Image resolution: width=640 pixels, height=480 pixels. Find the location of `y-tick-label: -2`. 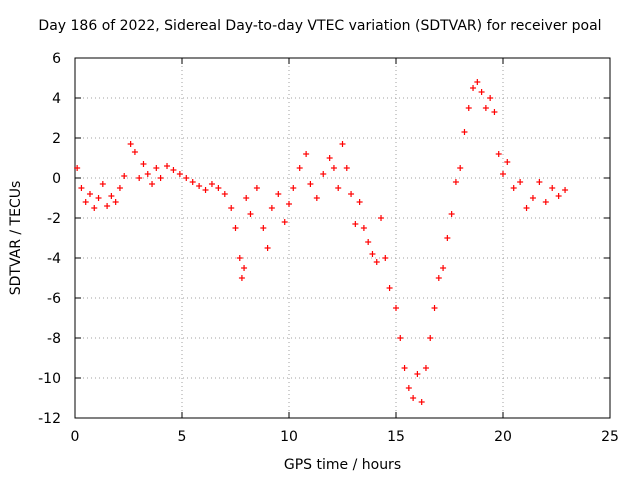

y-tick-label: -2 is located at coordinates (54, 219).